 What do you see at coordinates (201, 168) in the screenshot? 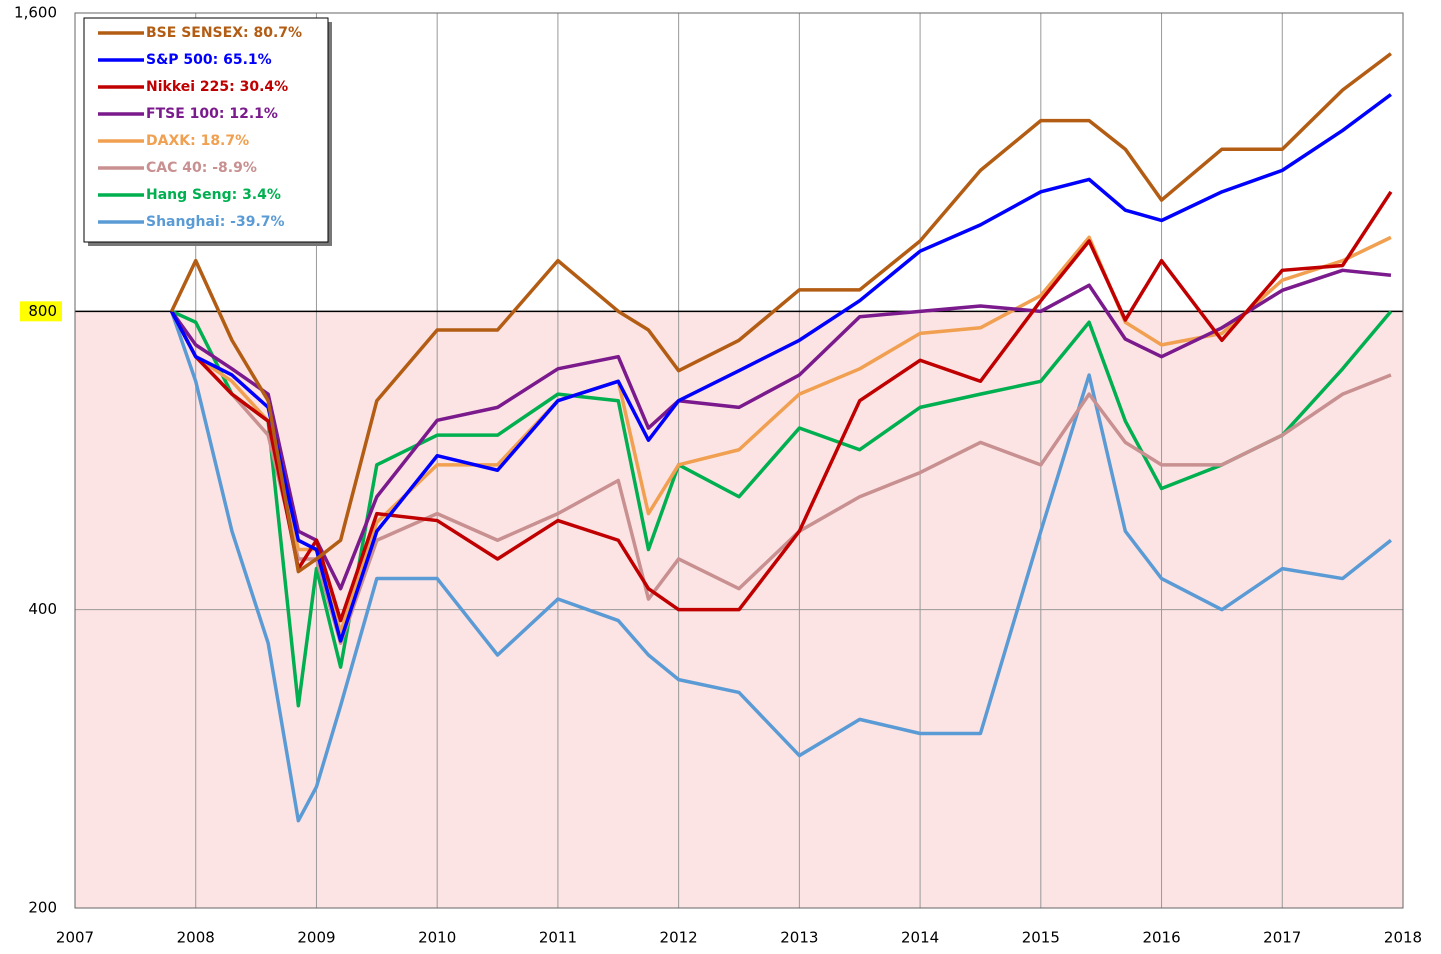
I see `legend-label: CAC 40: -8.9%` at bounding box center [201, 168].